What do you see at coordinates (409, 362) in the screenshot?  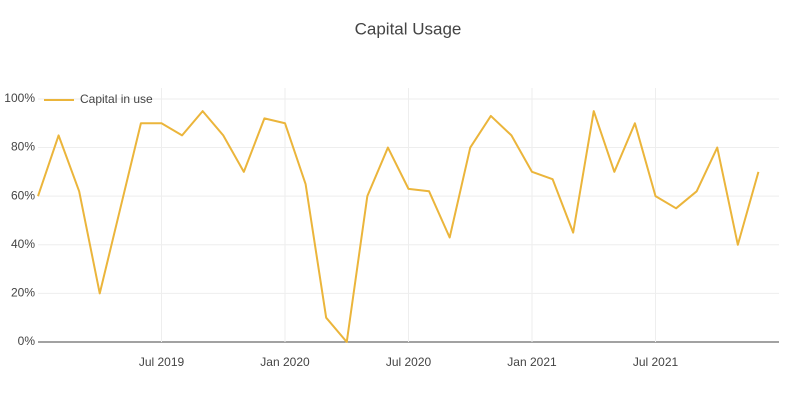 I see `x-tick-label: Jul 2020` at bounding box center [409, 362].